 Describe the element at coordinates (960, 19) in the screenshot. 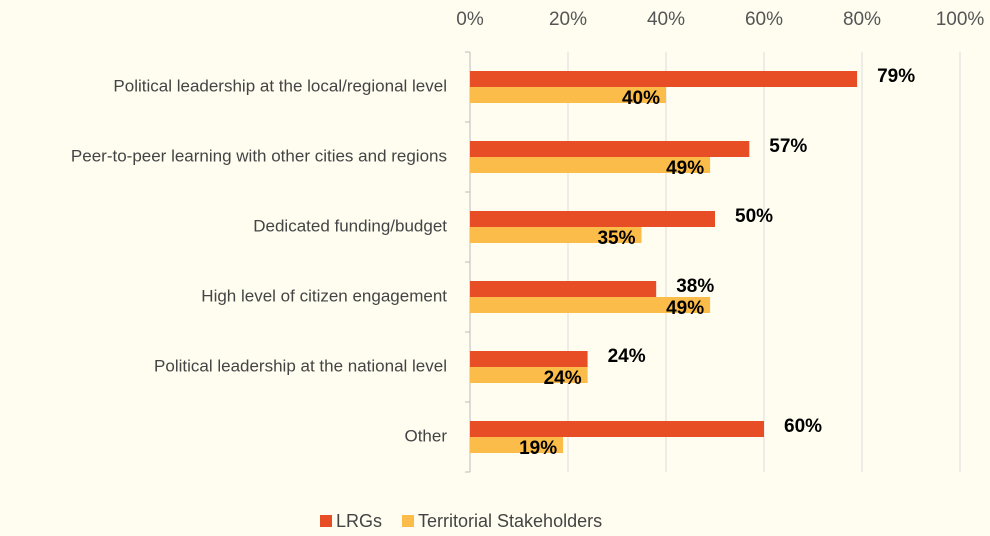

I see `x-tick-label: 100%` at that location.